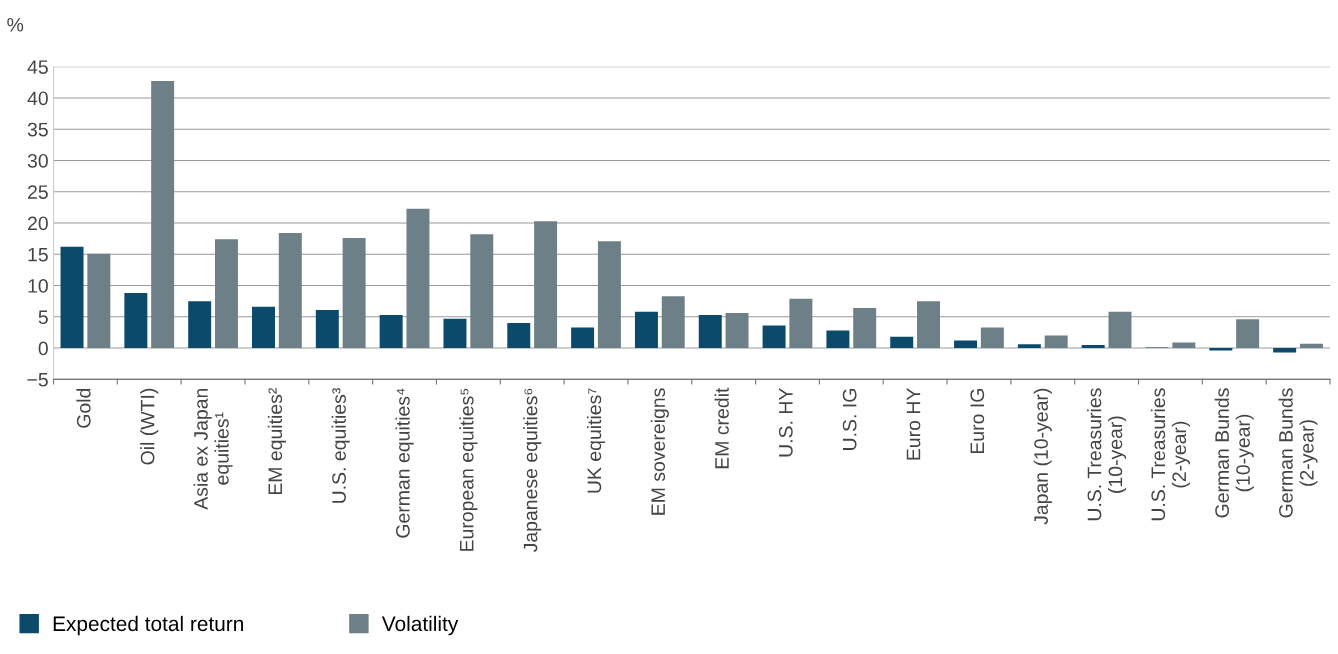 The width and height of the screenshot is (1338, 654). What do you see at coordinates (340, 445) in the screenshot?
I see `x-tick-label: U.S. equities³` at bounding box center [340, 445].